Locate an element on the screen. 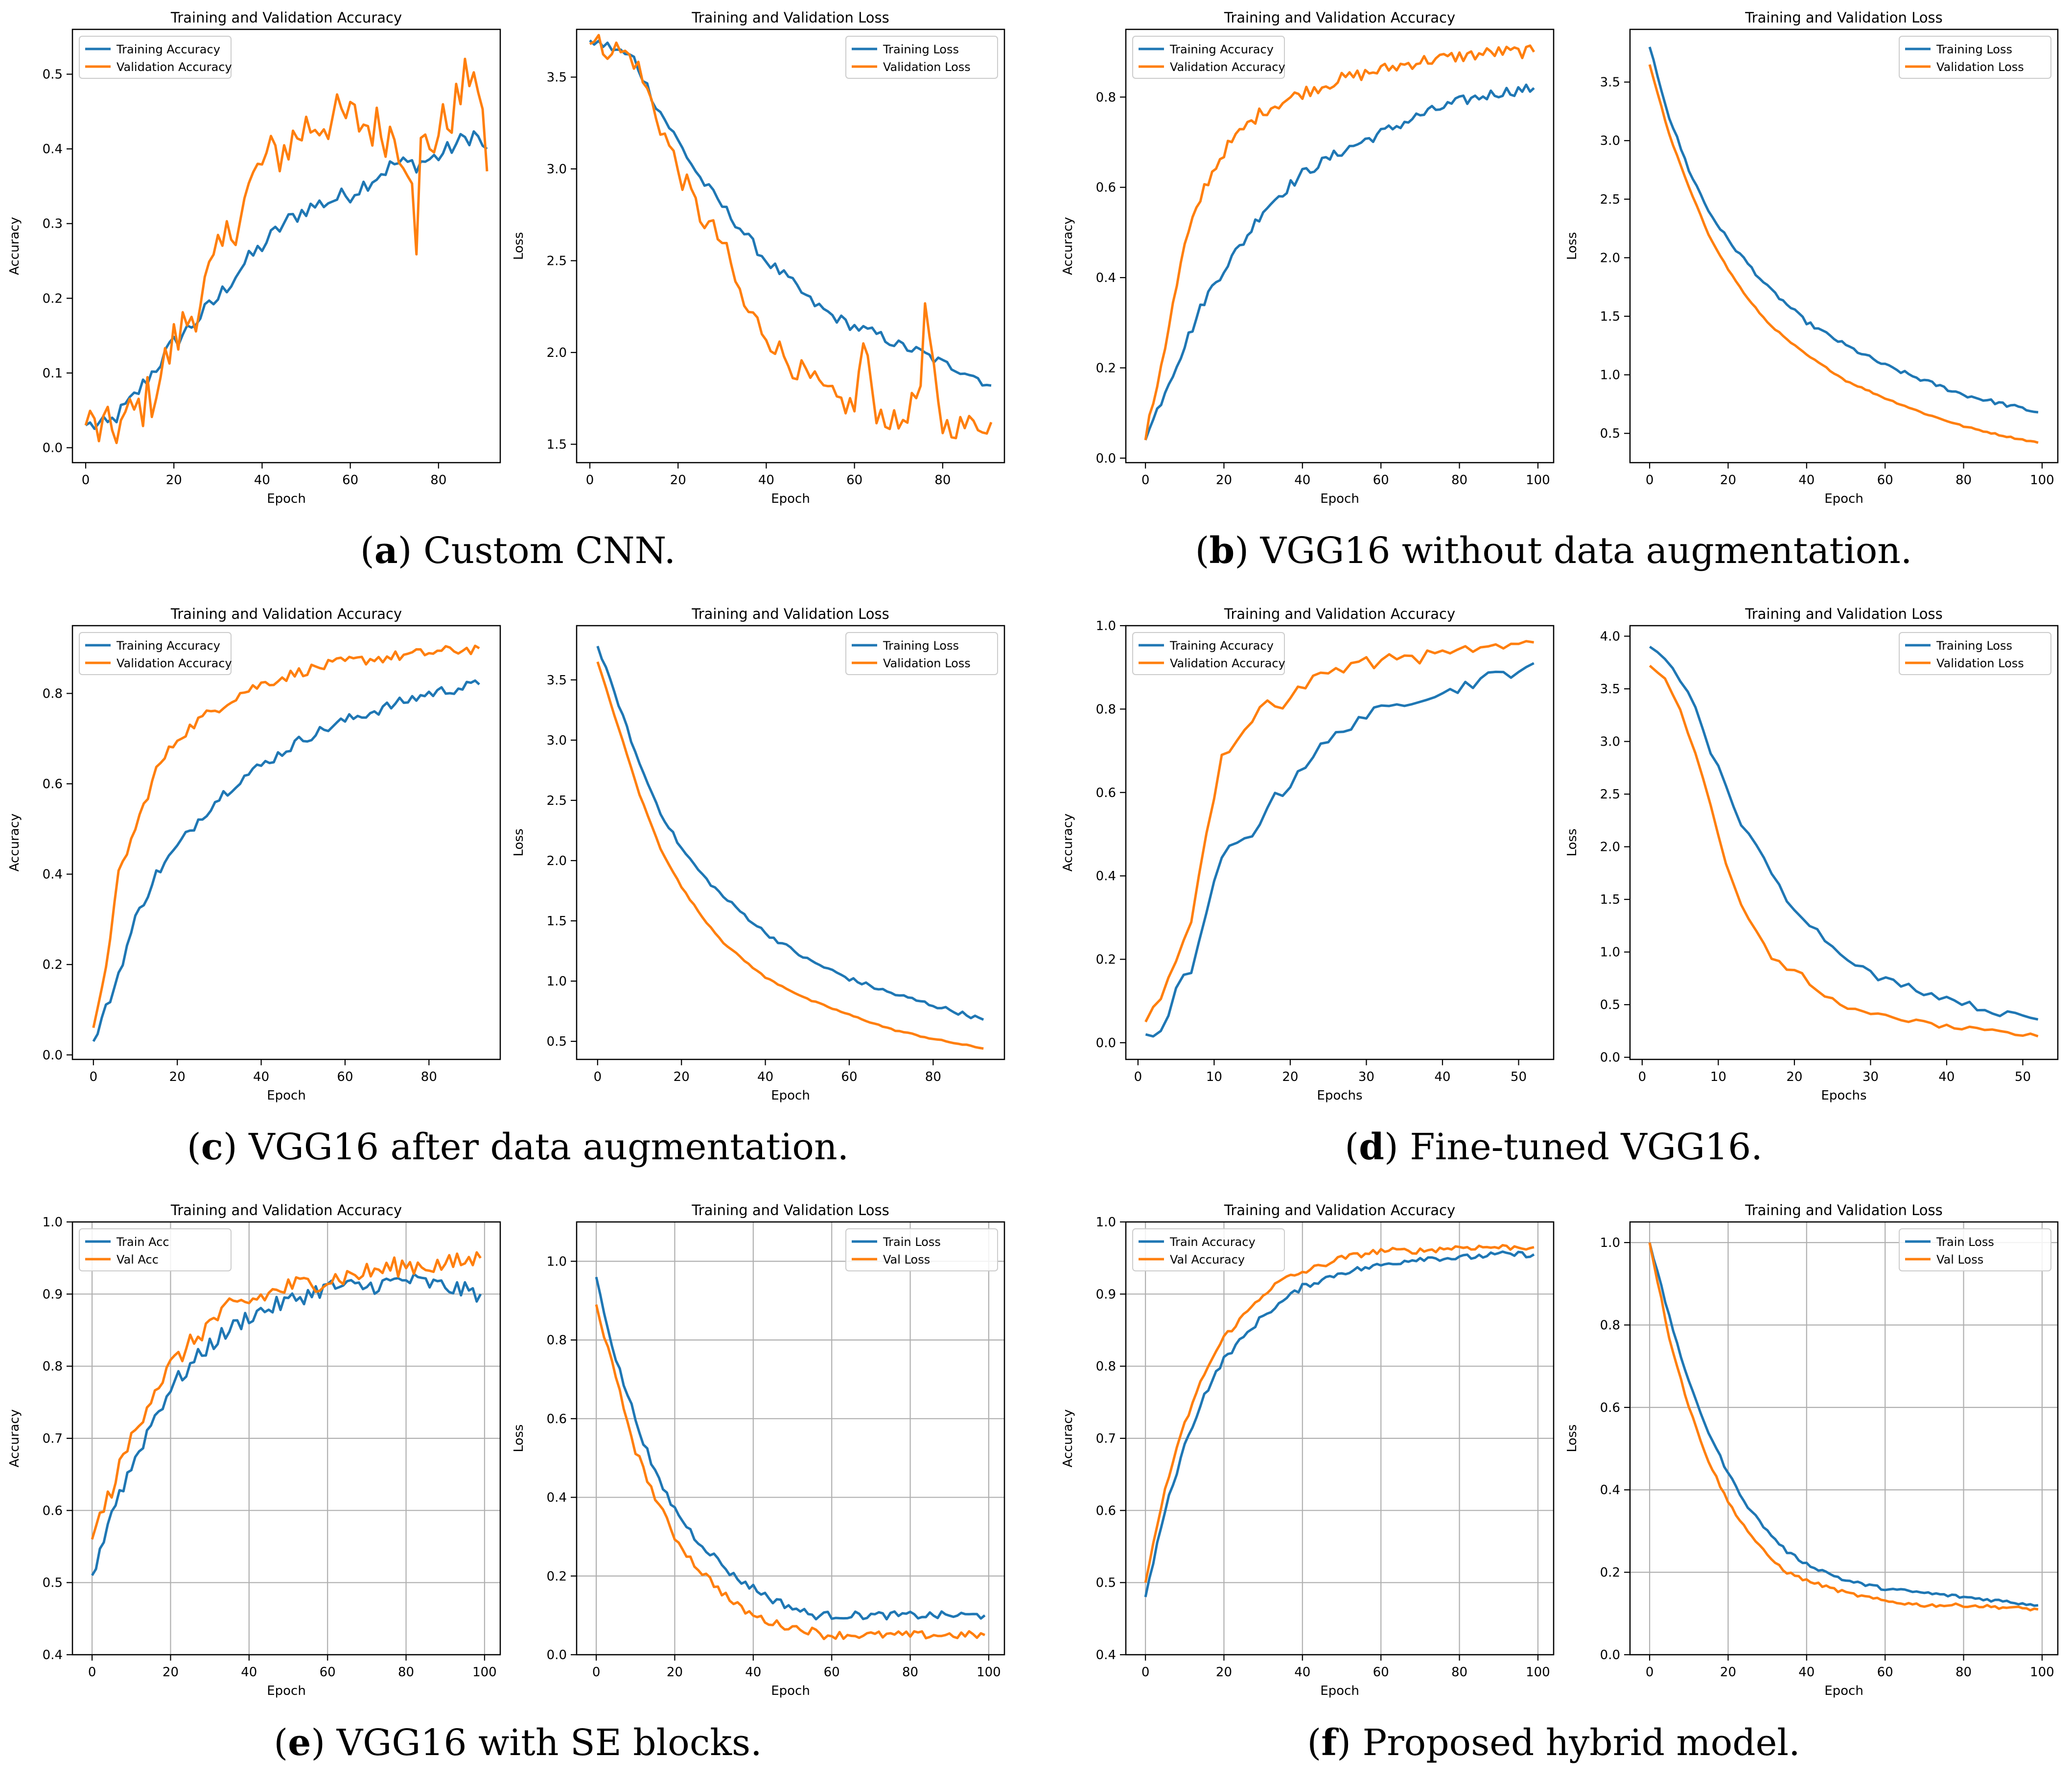 The height and width of the screenshot is (1782, 2072). y-tick-label: 0.9 is located at coordinates (53, 1294).